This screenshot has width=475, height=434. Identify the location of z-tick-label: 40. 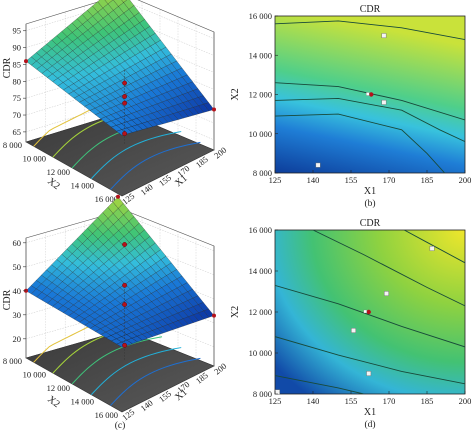
(17, 291).